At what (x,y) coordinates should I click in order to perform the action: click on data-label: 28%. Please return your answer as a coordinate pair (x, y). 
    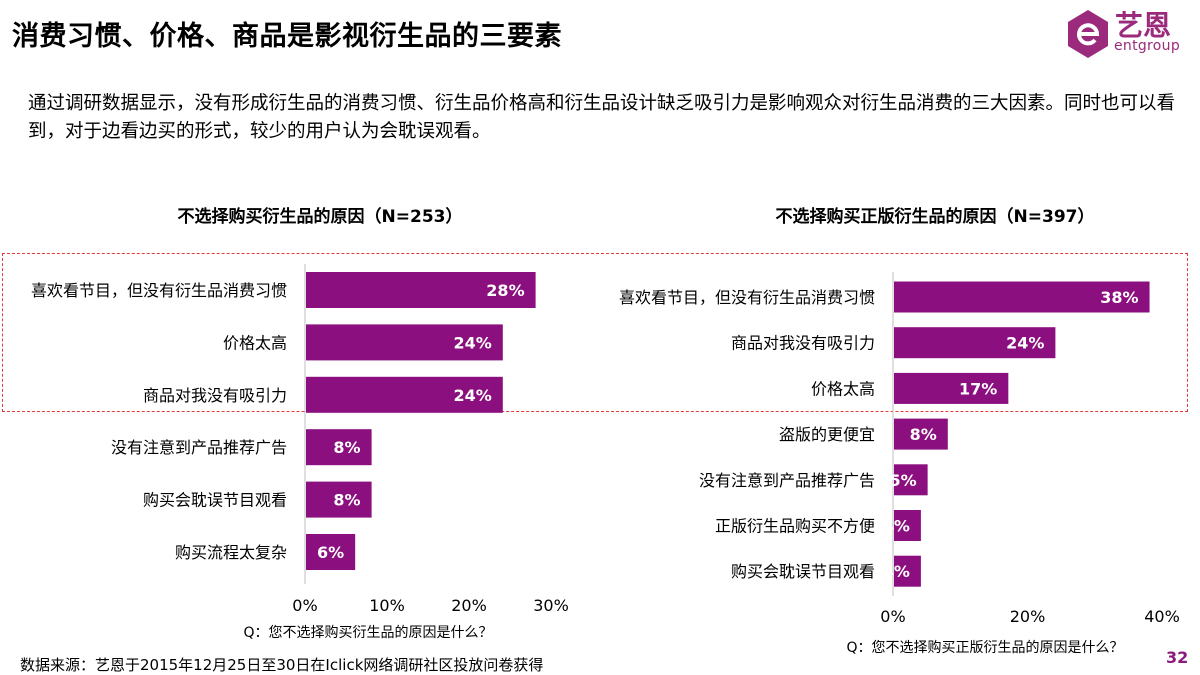
    Looking at the image, I should click on (505, 290).